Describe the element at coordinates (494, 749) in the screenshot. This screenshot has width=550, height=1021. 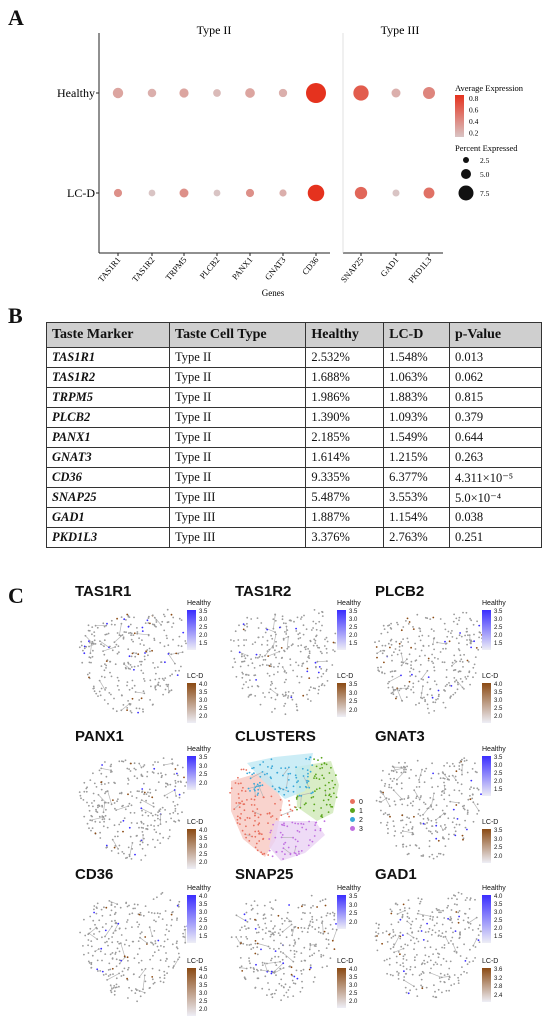
I see `colorbar-title: Healthy` at that location.